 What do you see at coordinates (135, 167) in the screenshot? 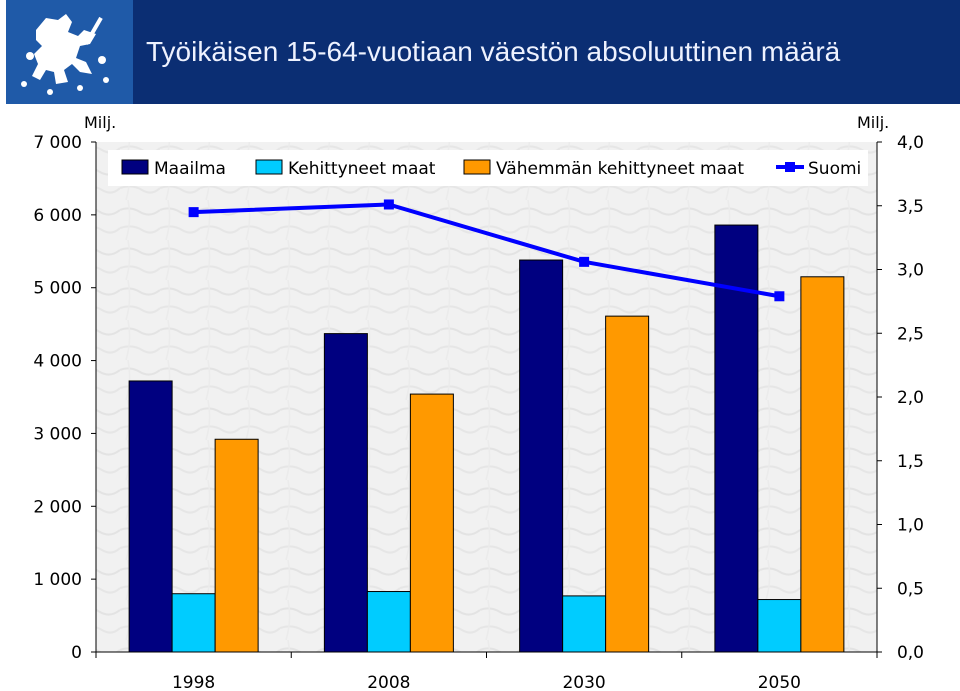
I see `legend-swatch-maailma` at bounding box center [135, 167].